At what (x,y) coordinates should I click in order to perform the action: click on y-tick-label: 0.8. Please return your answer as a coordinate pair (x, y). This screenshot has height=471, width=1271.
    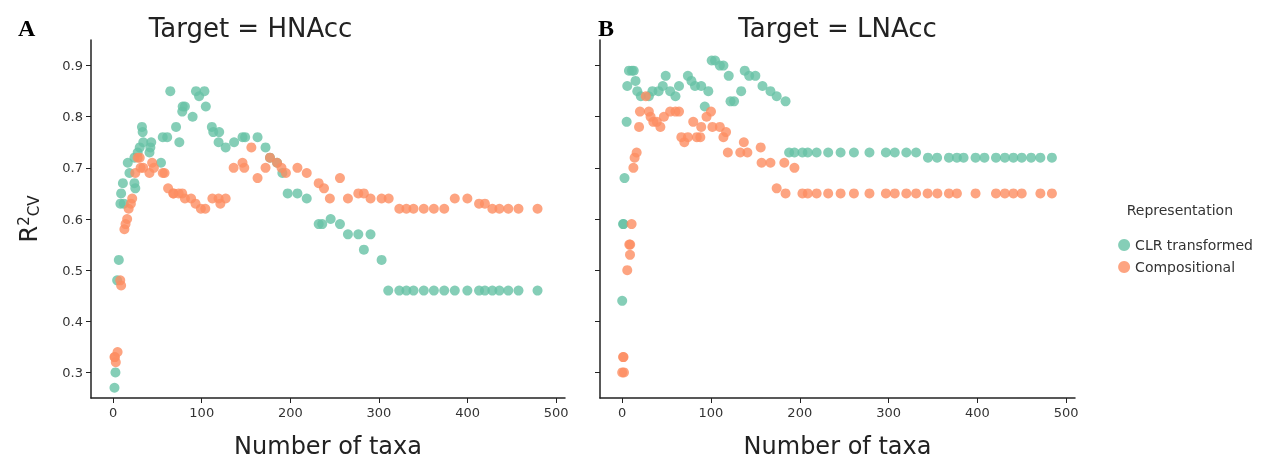
    Looking at the image, I should click on (72, 117).